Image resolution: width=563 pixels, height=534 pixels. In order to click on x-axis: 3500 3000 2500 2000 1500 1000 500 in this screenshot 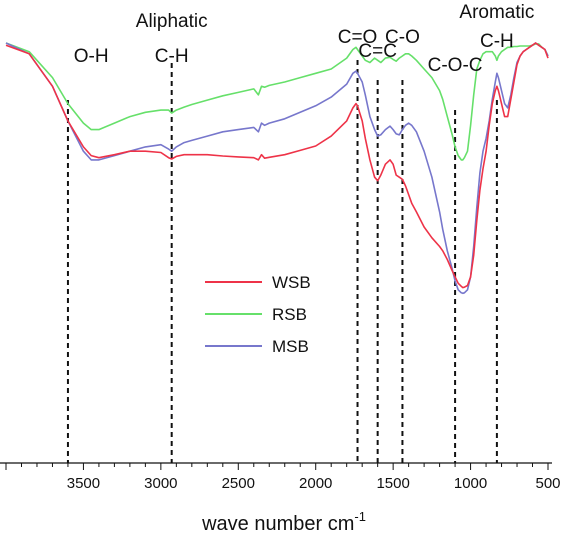, I will do `click(280, 477)`.